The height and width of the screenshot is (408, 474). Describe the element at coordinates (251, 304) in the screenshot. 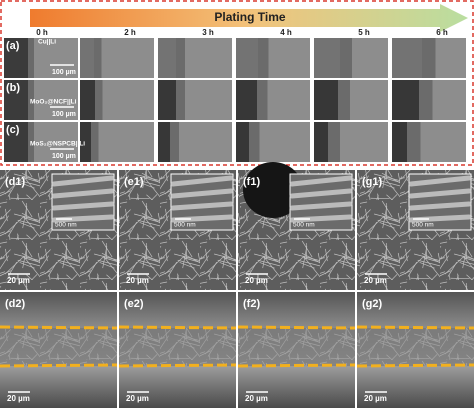

I see `panel-label: (f2)` at that location.